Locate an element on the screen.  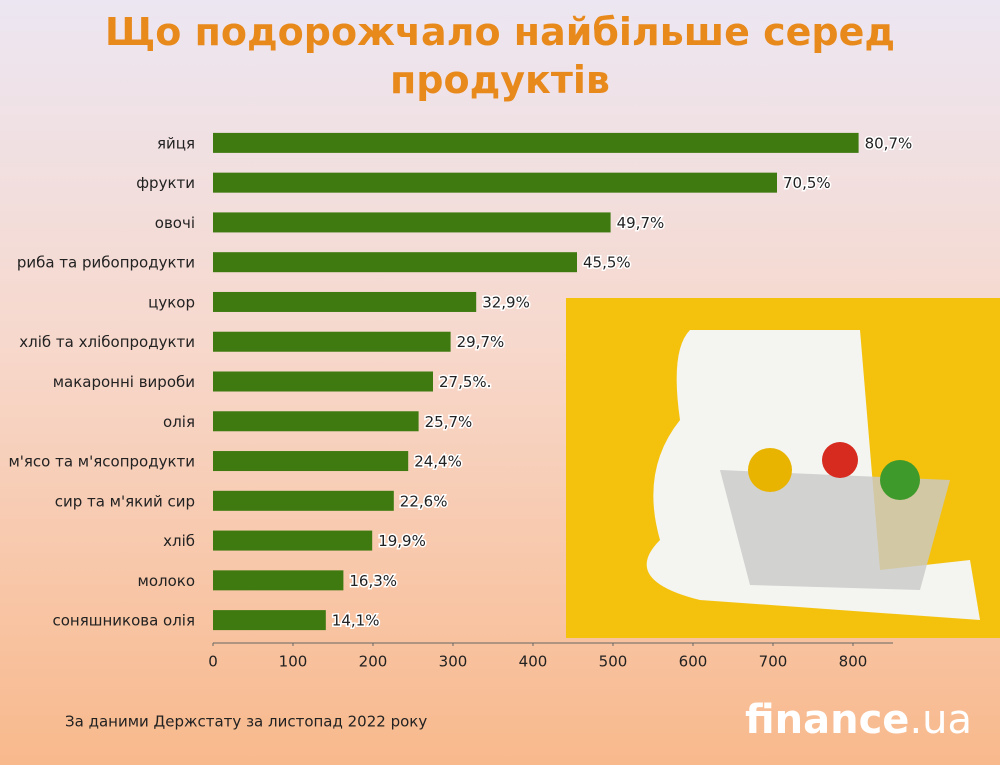
value-label: 45,5% is located at coordinates (607, 263).